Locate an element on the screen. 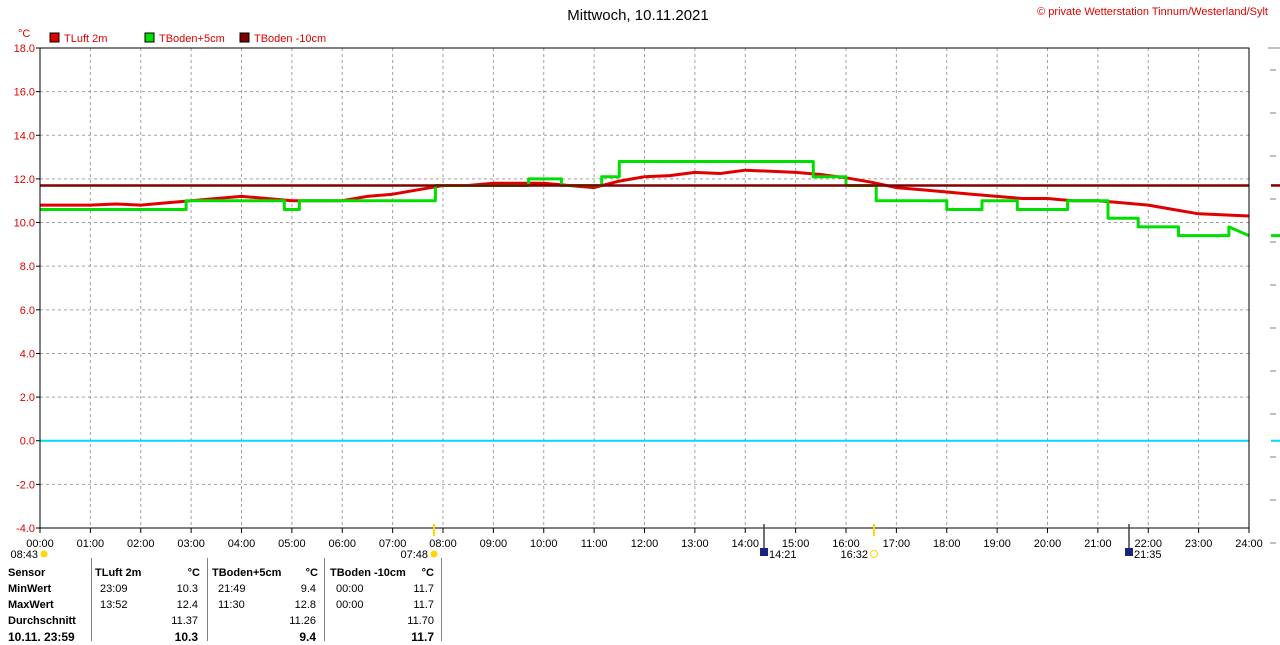 The height and width of the screenshot is (645, 1280). row-label: 10.11. 23:59 is located at coordinates (41, 637).